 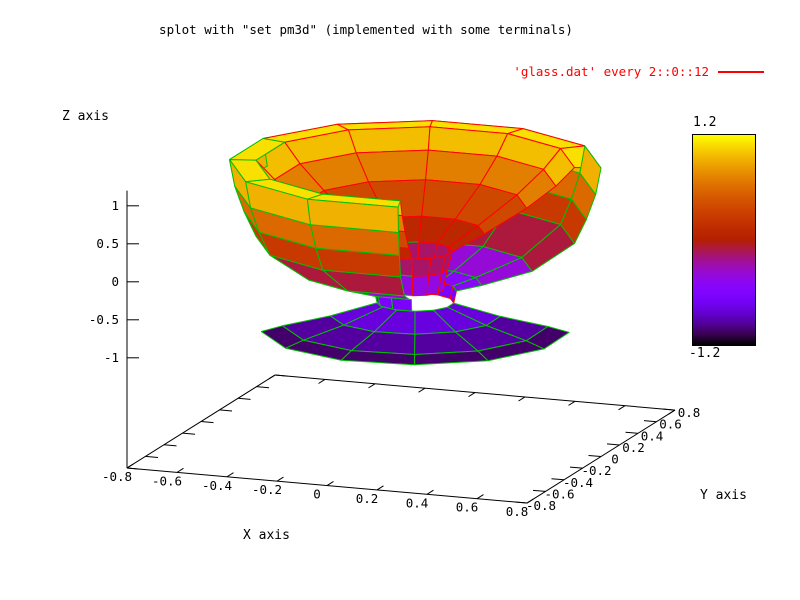 What do you see at coordinates (611, 71) in the screenshot?
I see `legend-label: 'glass.dat' every 2::0::12` at bounding box center [611, 71].